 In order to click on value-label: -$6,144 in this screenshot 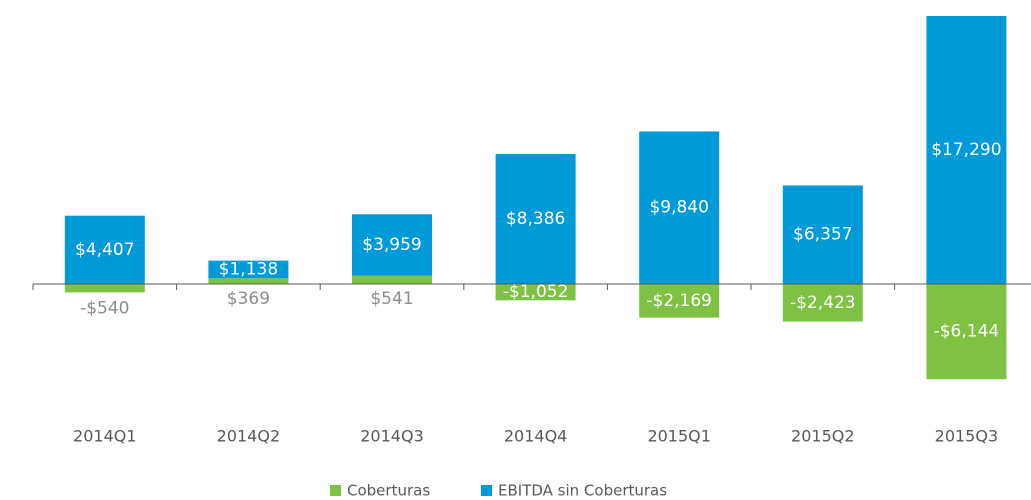, I will do `click(967, 332)`.